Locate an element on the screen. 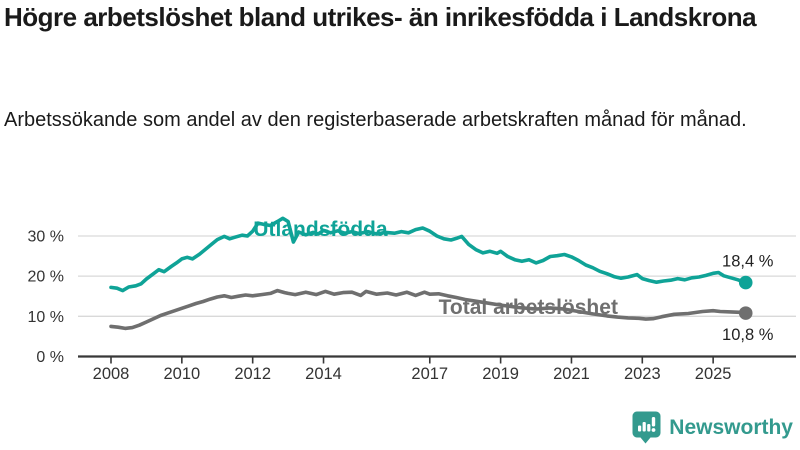 This screenshot has width=800, height=450. logo-exclamation-bar is located at coordinates (654, 422).